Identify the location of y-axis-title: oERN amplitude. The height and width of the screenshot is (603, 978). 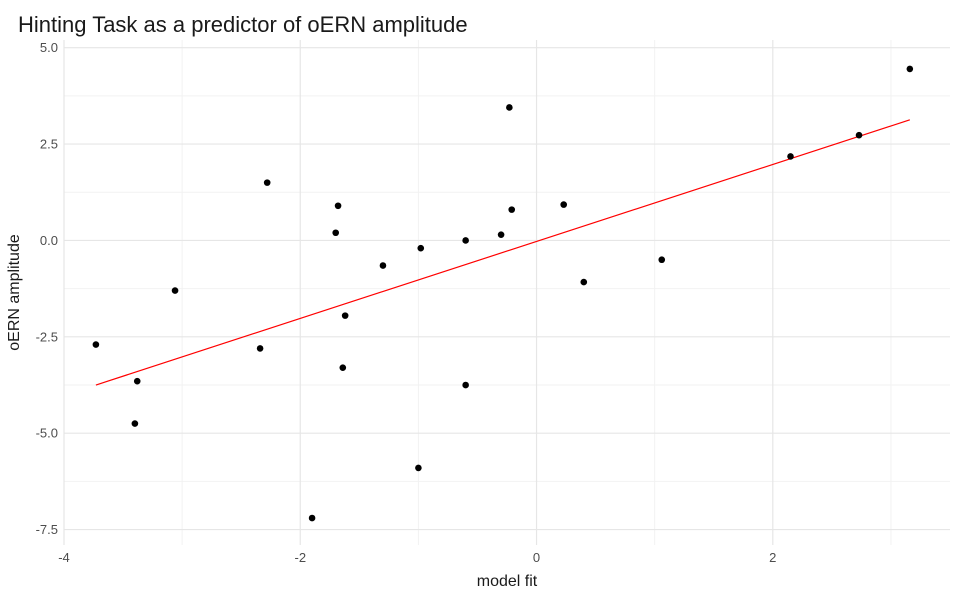
(14, 292).